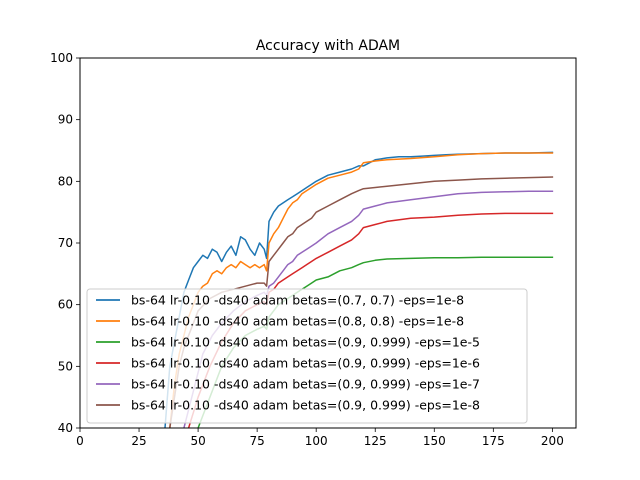 The height and width of the screenshot is (480, 640). What do you see at coordinates (375, 441) in the screenshot?
I see `x-tick-label: 125` at bounding box center [375, 441].